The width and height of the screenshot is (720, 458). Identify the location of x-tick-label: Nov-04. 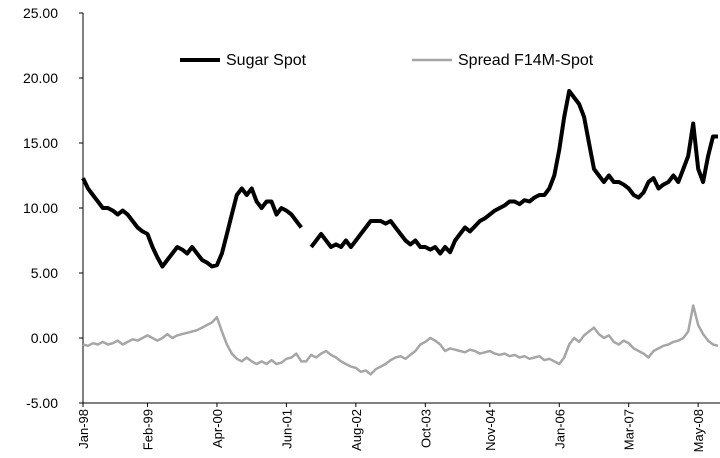
(490, 430).